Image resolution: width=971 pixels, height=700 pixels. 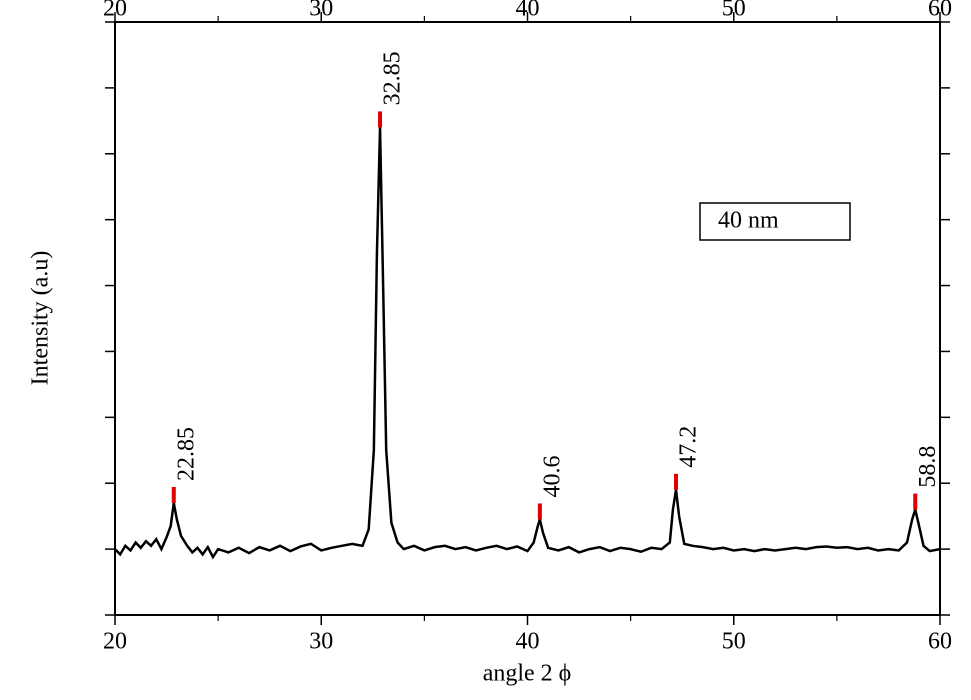 I want to click on x-tick-label-top: 50, so click(x=734, y=11).